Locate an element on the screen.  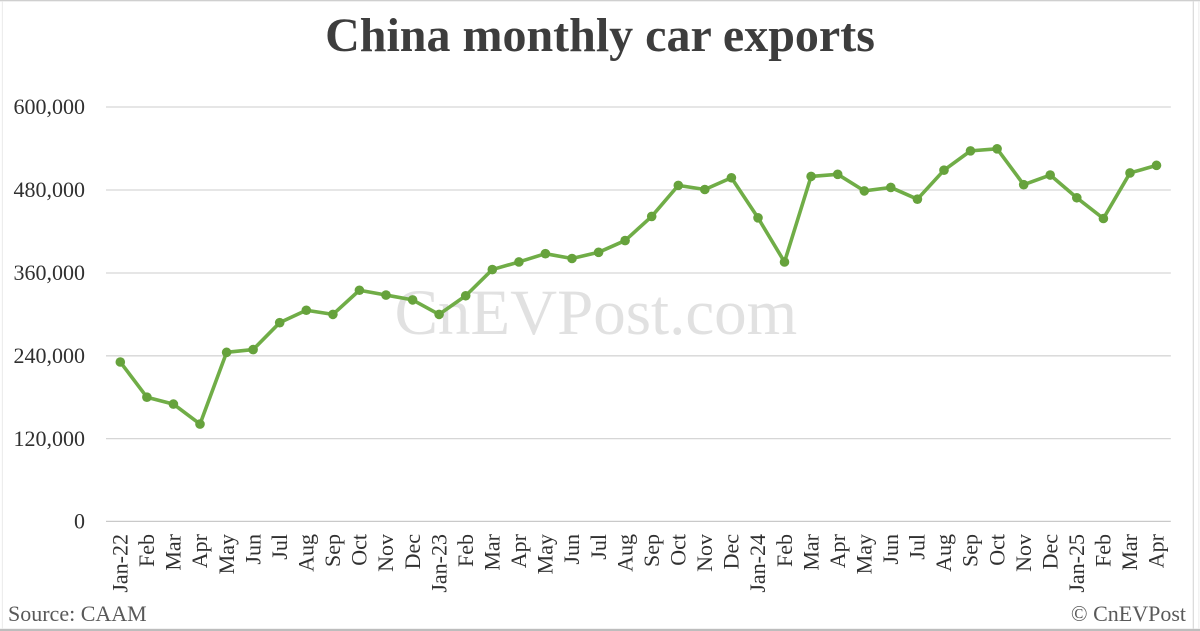
svg-text: 0 is located at coordinates (79, 521).